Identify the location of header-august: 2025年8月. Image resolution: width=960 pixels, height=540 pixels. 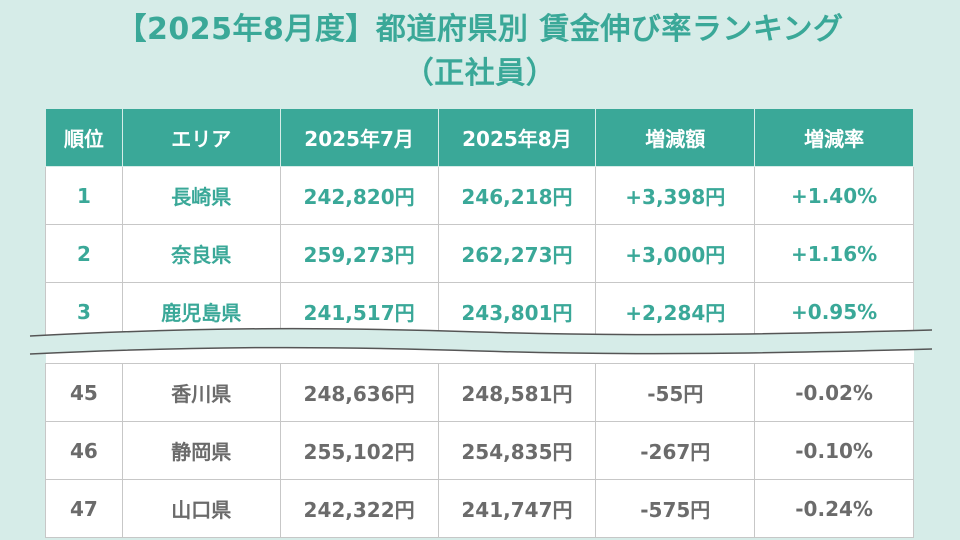
(517, 137).